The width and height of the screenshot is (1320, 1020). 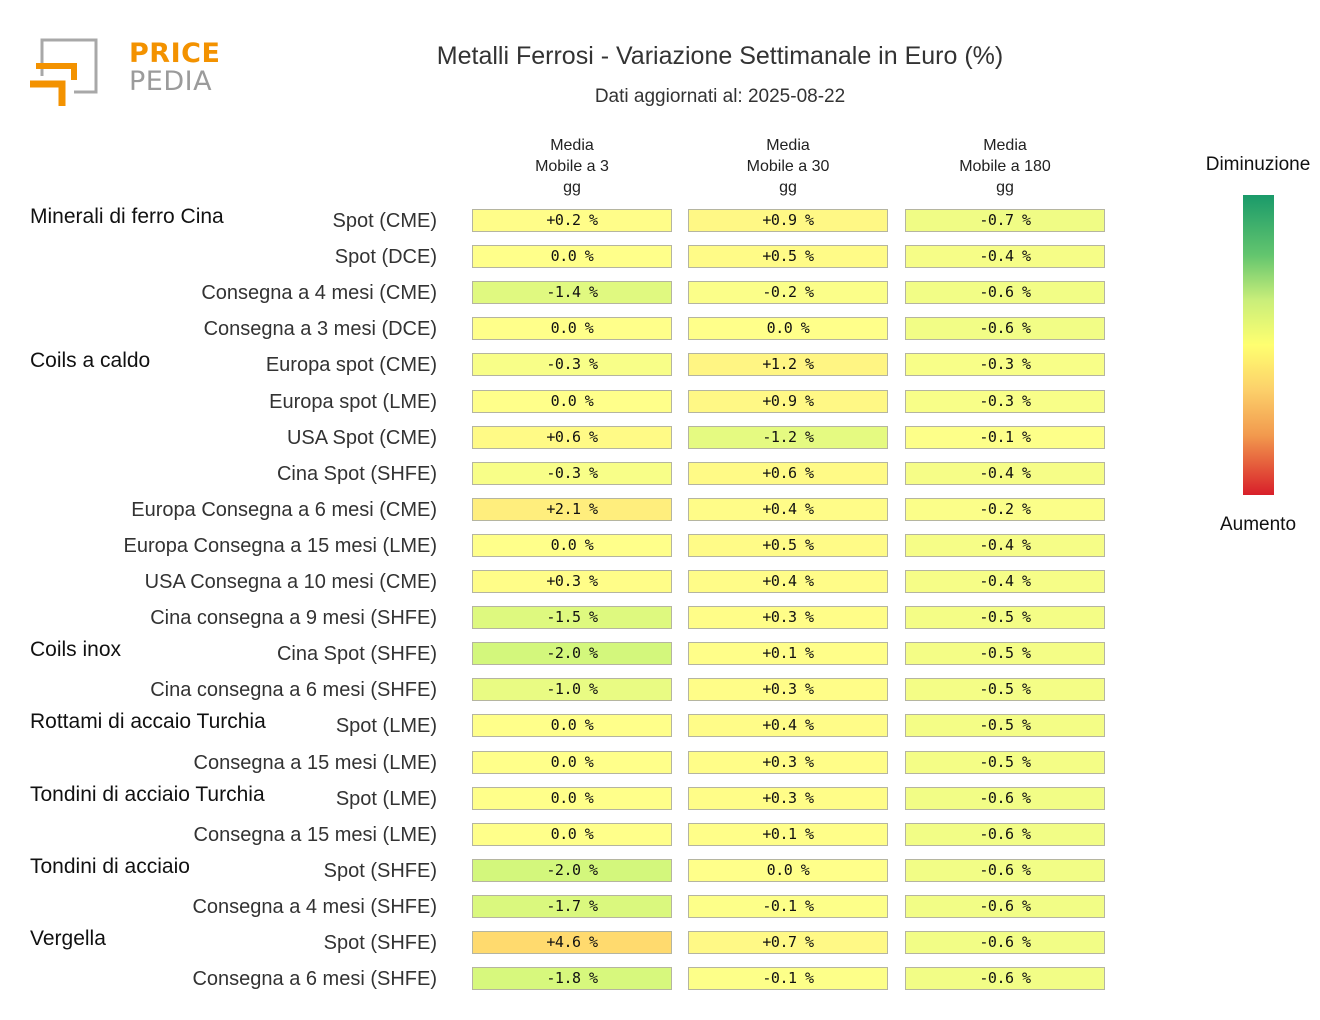 I want to click on group-label: Tondini di acciaio Turchia, so click(x=147, y=794).